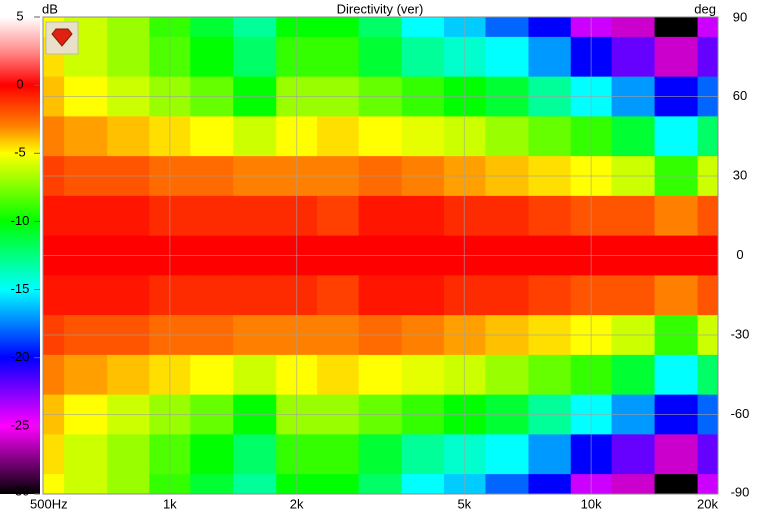  I want to click on colorbar-tick-label: -15, so click(20, 288).